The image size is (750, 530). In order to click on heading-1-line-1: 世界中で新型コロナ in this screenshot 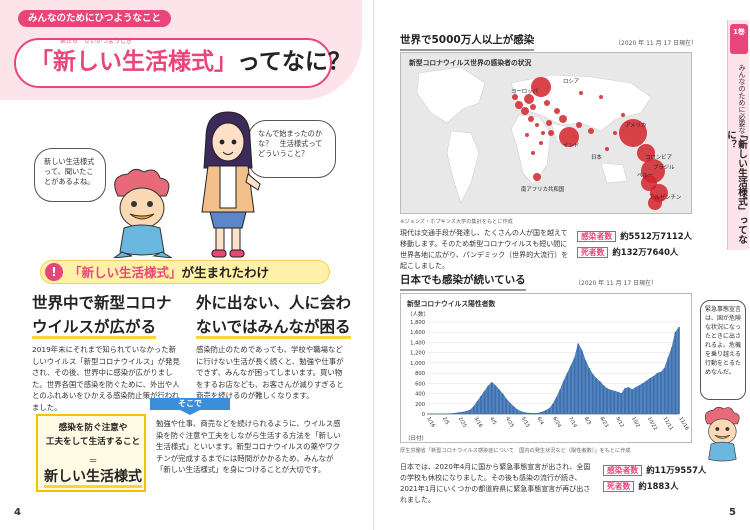, I will do `click(102, 303)`.